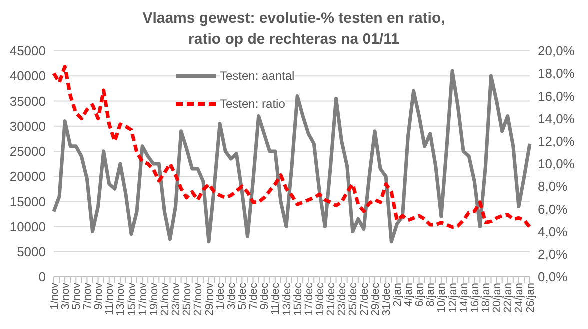  I want to click on y-tick-label: 30000, so click(28, 126).